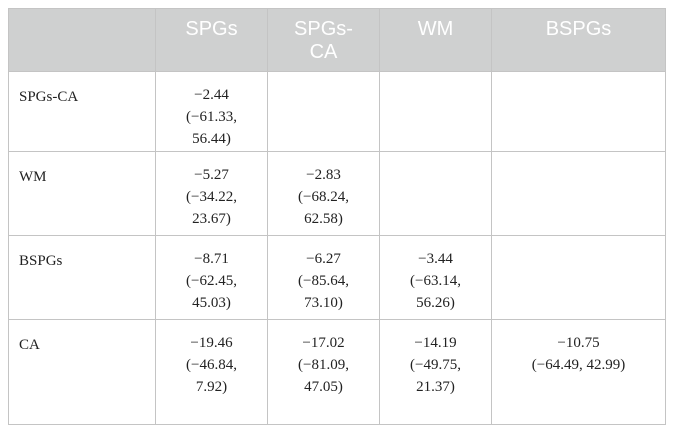 The image size is (673, 432). Describe the element at coordinates (578, 372) in the screenshot. I see `table-cell: −10.75 (−64.49, 42.99)` at that location.